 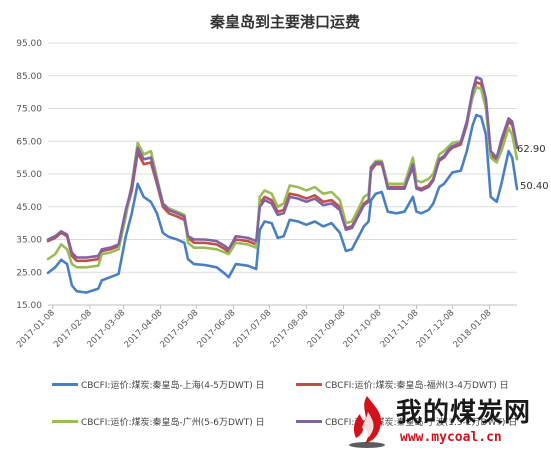 What do you see at coordinates (451, 437) in the screenshot?
I see `watermark-url: www.mycoal.cn` at bounding box center [451, 437].